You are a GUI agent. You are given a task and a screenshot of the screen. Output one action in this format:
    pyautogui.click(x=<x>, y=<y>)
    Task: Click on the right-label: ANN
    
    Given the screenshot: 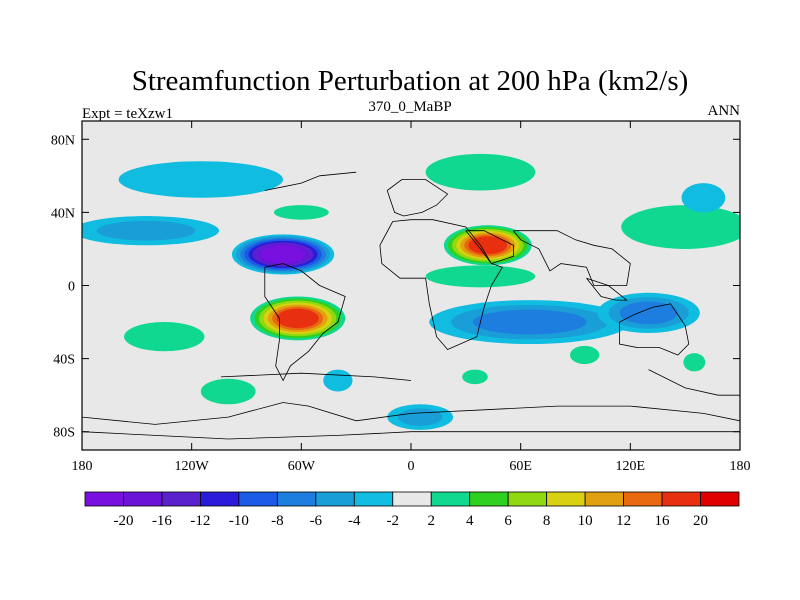 What is the action you would take?
    pyautogui.click(x=724, y=111)
    